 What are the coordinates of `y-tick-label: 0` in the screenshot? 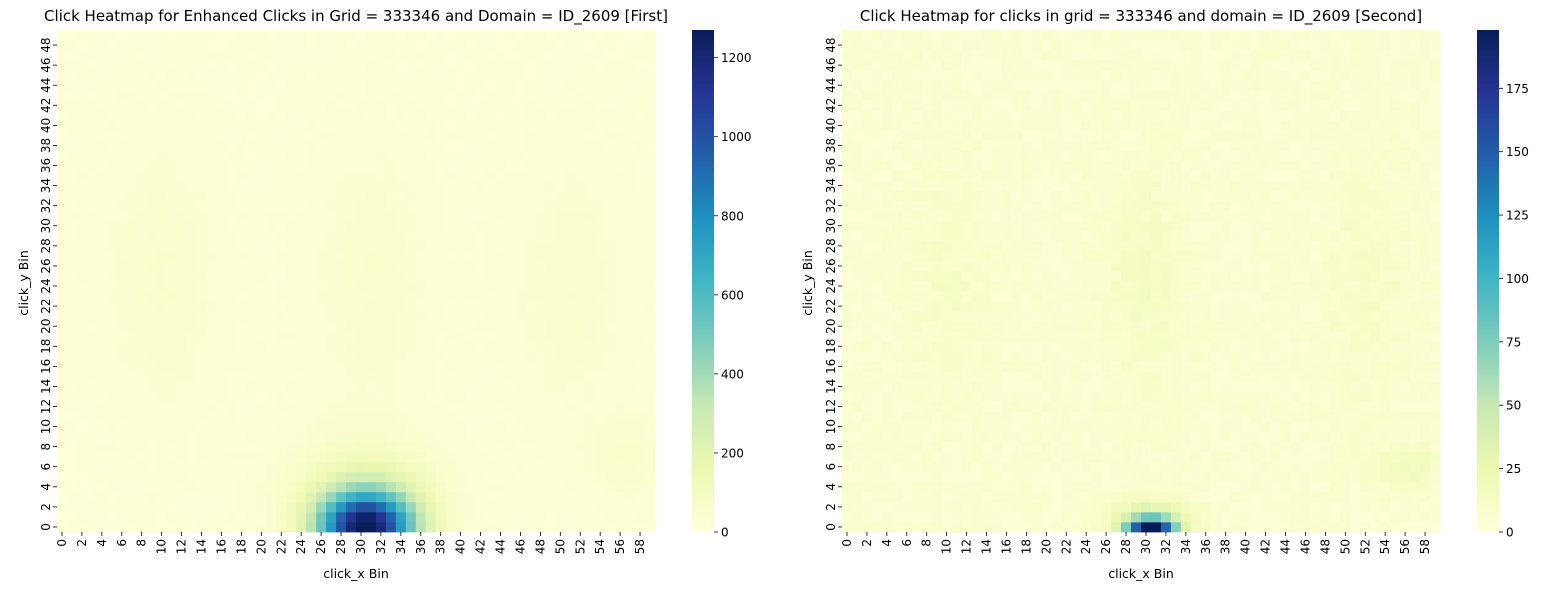 It's located at (46, 527).